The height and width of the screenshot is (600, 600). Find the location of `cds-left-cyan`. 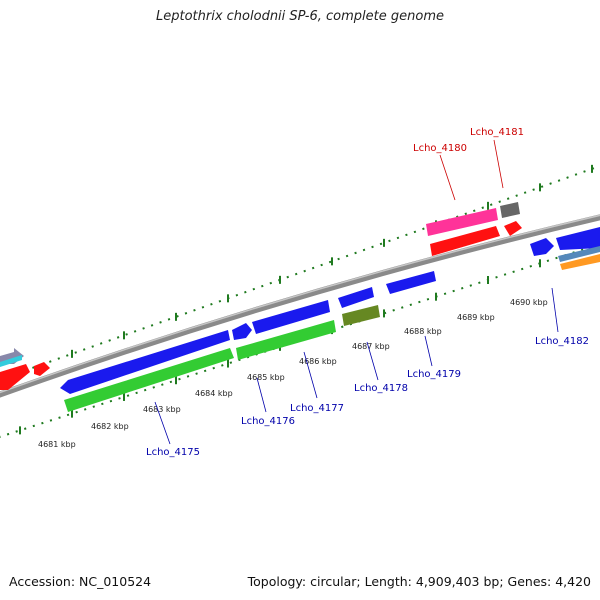

cds-left-cyan is located at coordinates (11, 361).